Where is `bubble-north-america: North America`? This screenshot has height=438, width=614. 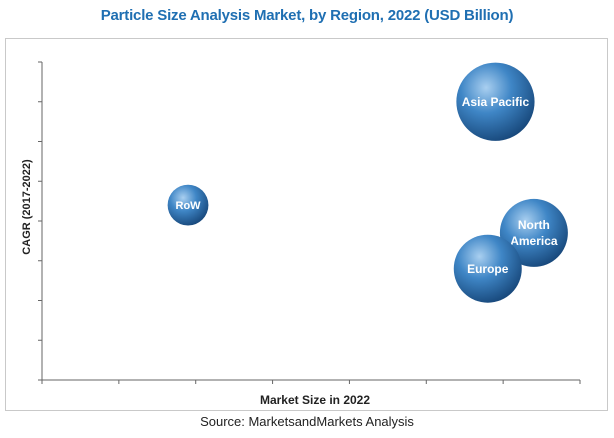
bubble-north-america: North America is located at coordinates (533, 232).